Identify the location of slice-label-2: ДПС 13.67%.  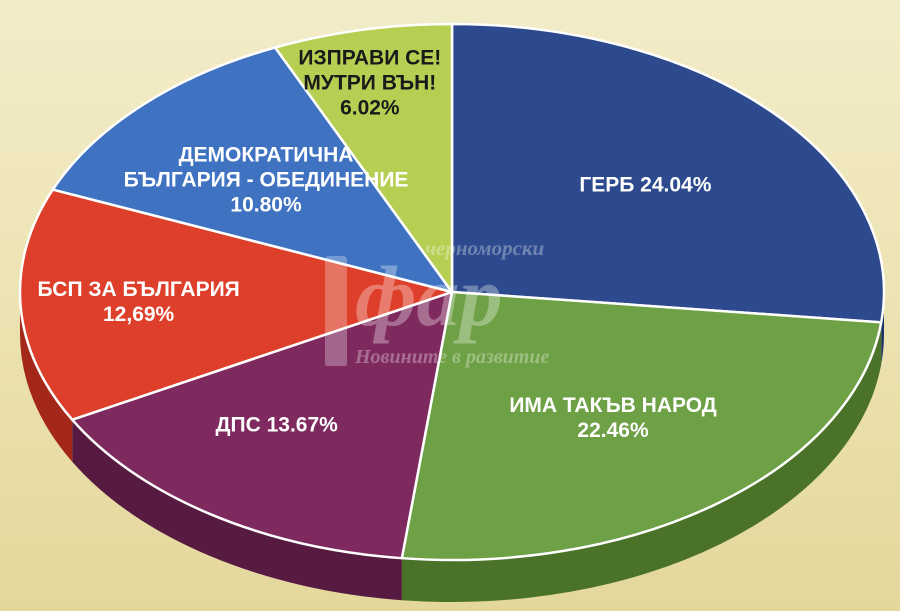
(277, 425).